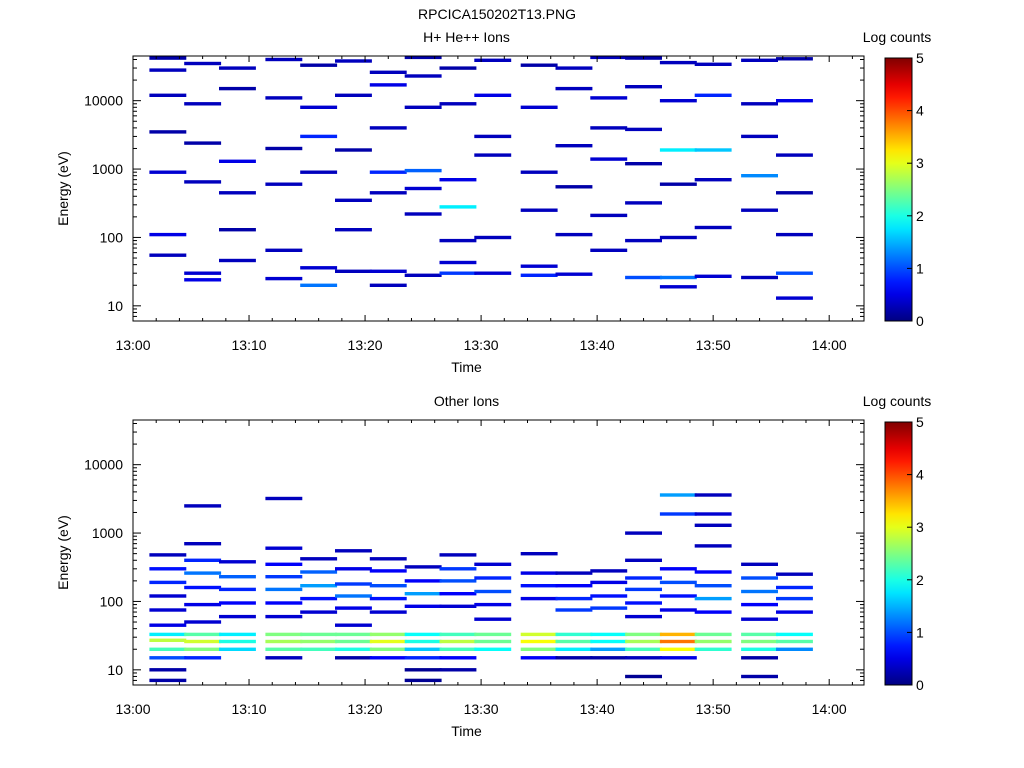 Image resolution: width=1024 pixels, height=768 pixels. What do you see at coordinates (112, 601) in the screenshot?
I see `y-tick-label: 100` at bounding box center [112, 601].